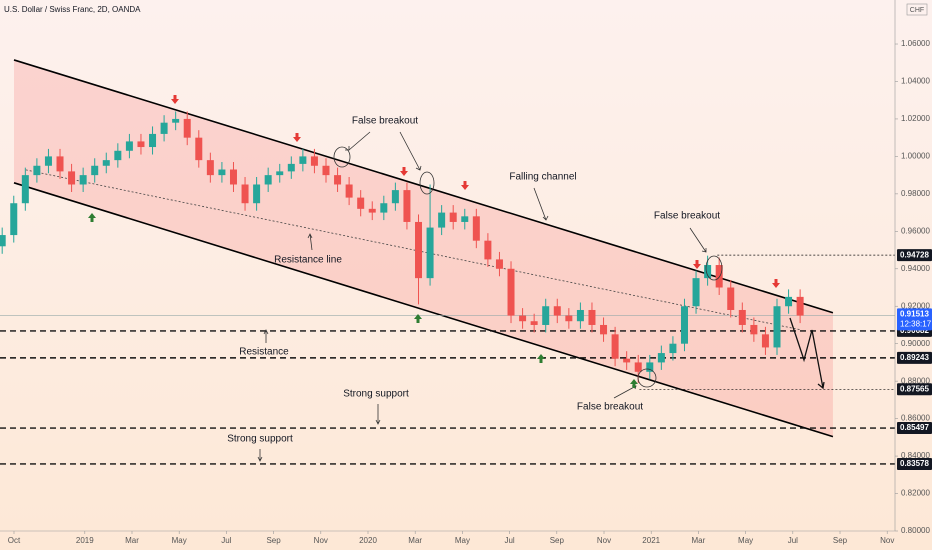 This screenshot has width=932, height=550. What do you see at coordinates (917, 10) in the screenshot?
I see `currency: CHF` at bounding box center [917, 10].